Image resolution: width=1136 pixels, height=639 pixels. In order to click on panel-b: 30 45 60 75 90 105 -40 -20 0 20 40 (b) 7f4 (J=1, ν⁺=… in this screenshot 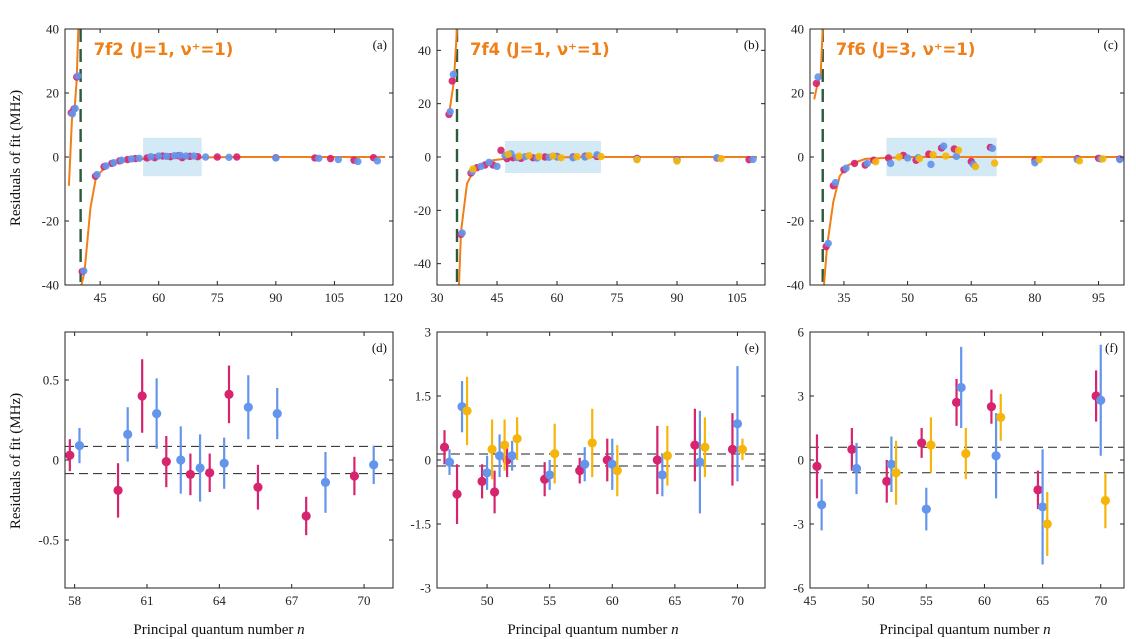, I will do `click(590, 166)`.